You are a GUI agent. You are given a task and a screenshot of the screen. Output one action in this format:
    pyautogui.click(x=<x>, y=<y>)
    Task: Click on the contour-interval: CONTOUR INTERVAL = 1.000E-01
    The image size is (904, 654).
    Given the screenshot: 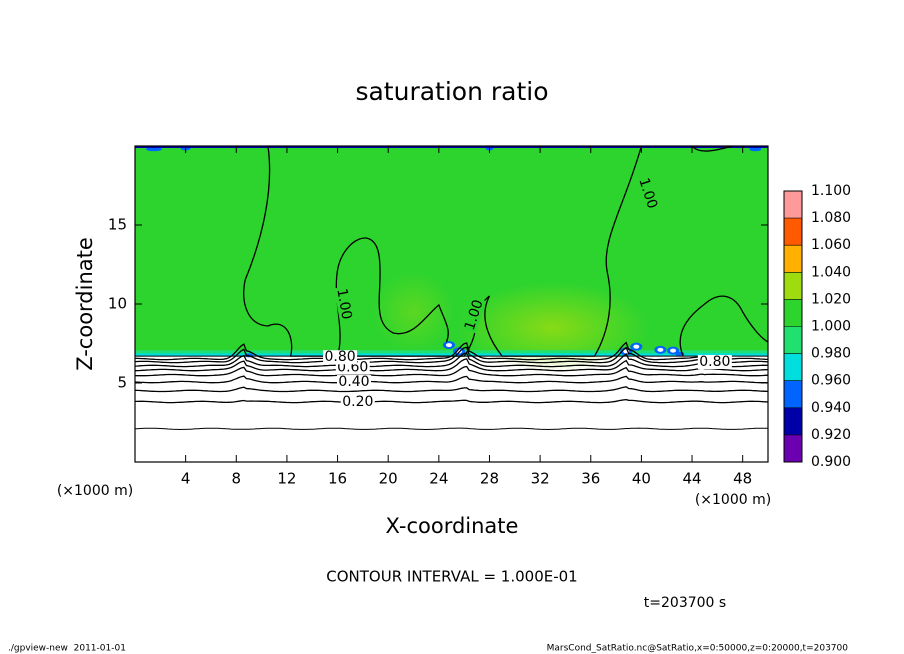 What is the action you would take?
    pyautogui.click(x=451, y=577)
    